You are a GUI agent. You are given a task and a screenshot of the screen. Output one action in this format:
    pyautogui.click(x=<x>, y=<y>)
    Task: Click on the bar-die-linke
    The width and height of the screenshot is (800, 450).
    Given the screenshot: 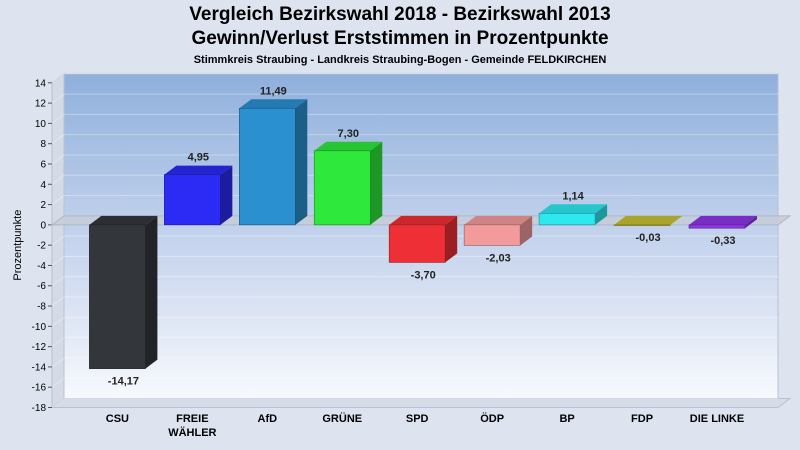 What is the action you would take?
    pyautogui.click(x=717, y=226)
    